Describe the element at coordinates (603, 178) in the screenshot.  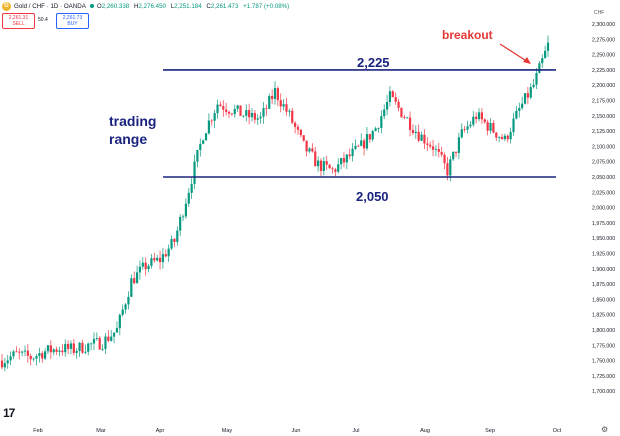
I see `y-tick-label: 2,050.000` at that location.